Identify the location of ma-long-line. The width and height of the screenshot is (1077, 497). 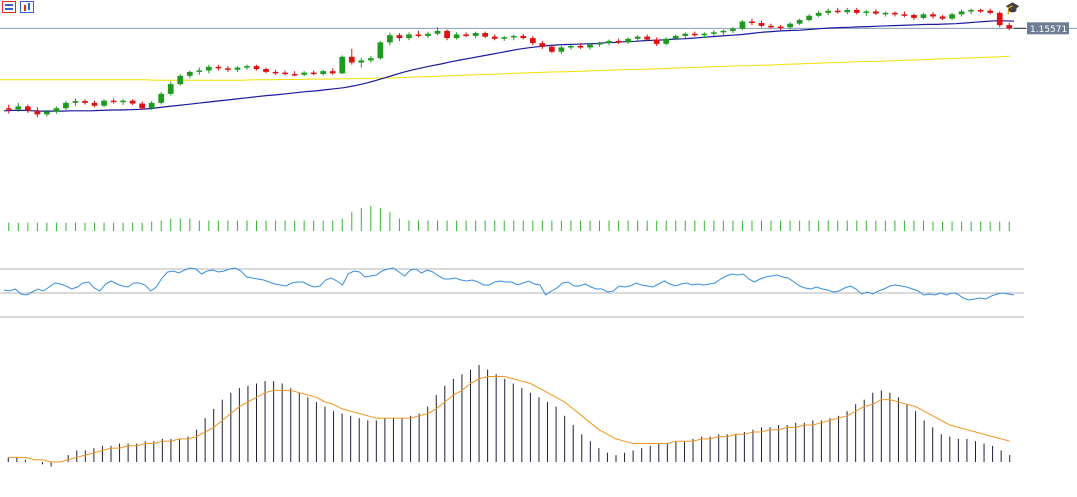
(505, 68).